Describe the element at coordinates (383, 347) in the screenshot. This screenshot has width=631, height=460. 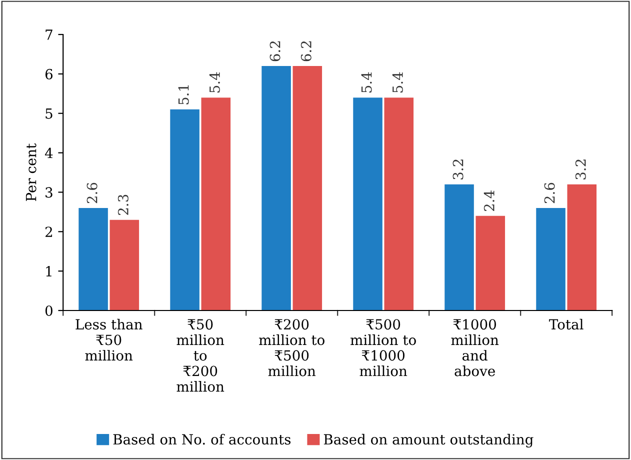
I see `x-tick-label: ₹500 million to ₹1000 million` at that location.